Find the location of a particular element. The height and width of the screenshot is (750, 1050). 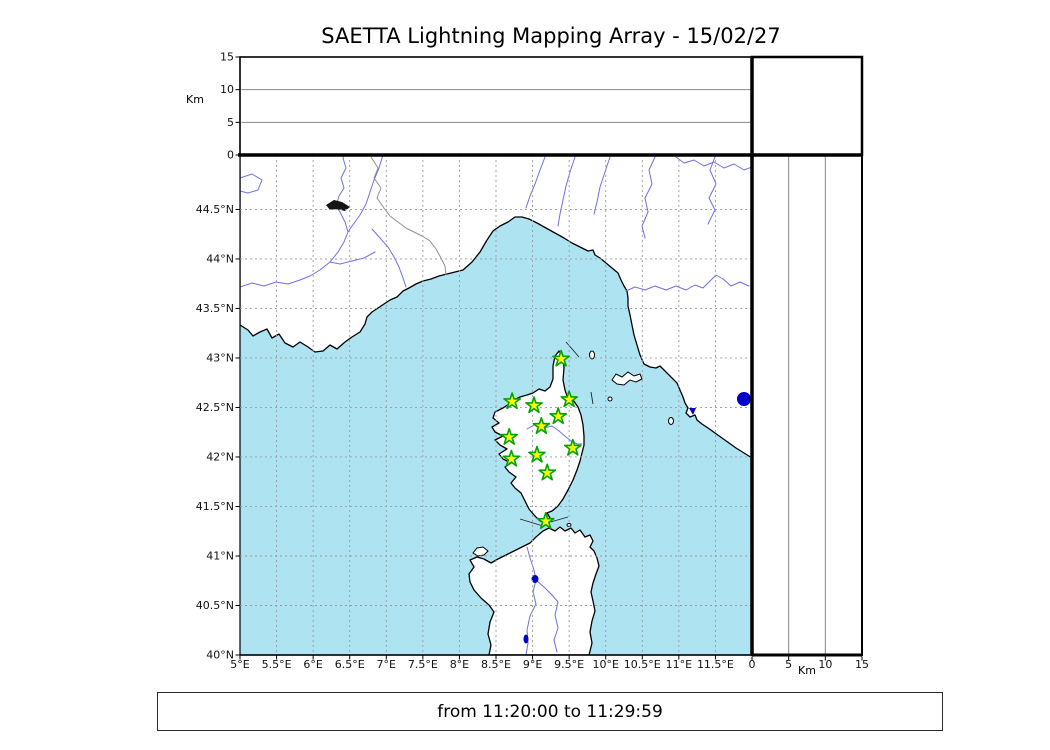

lon-tick-label: 7°E is located at coordinates (386, 664).